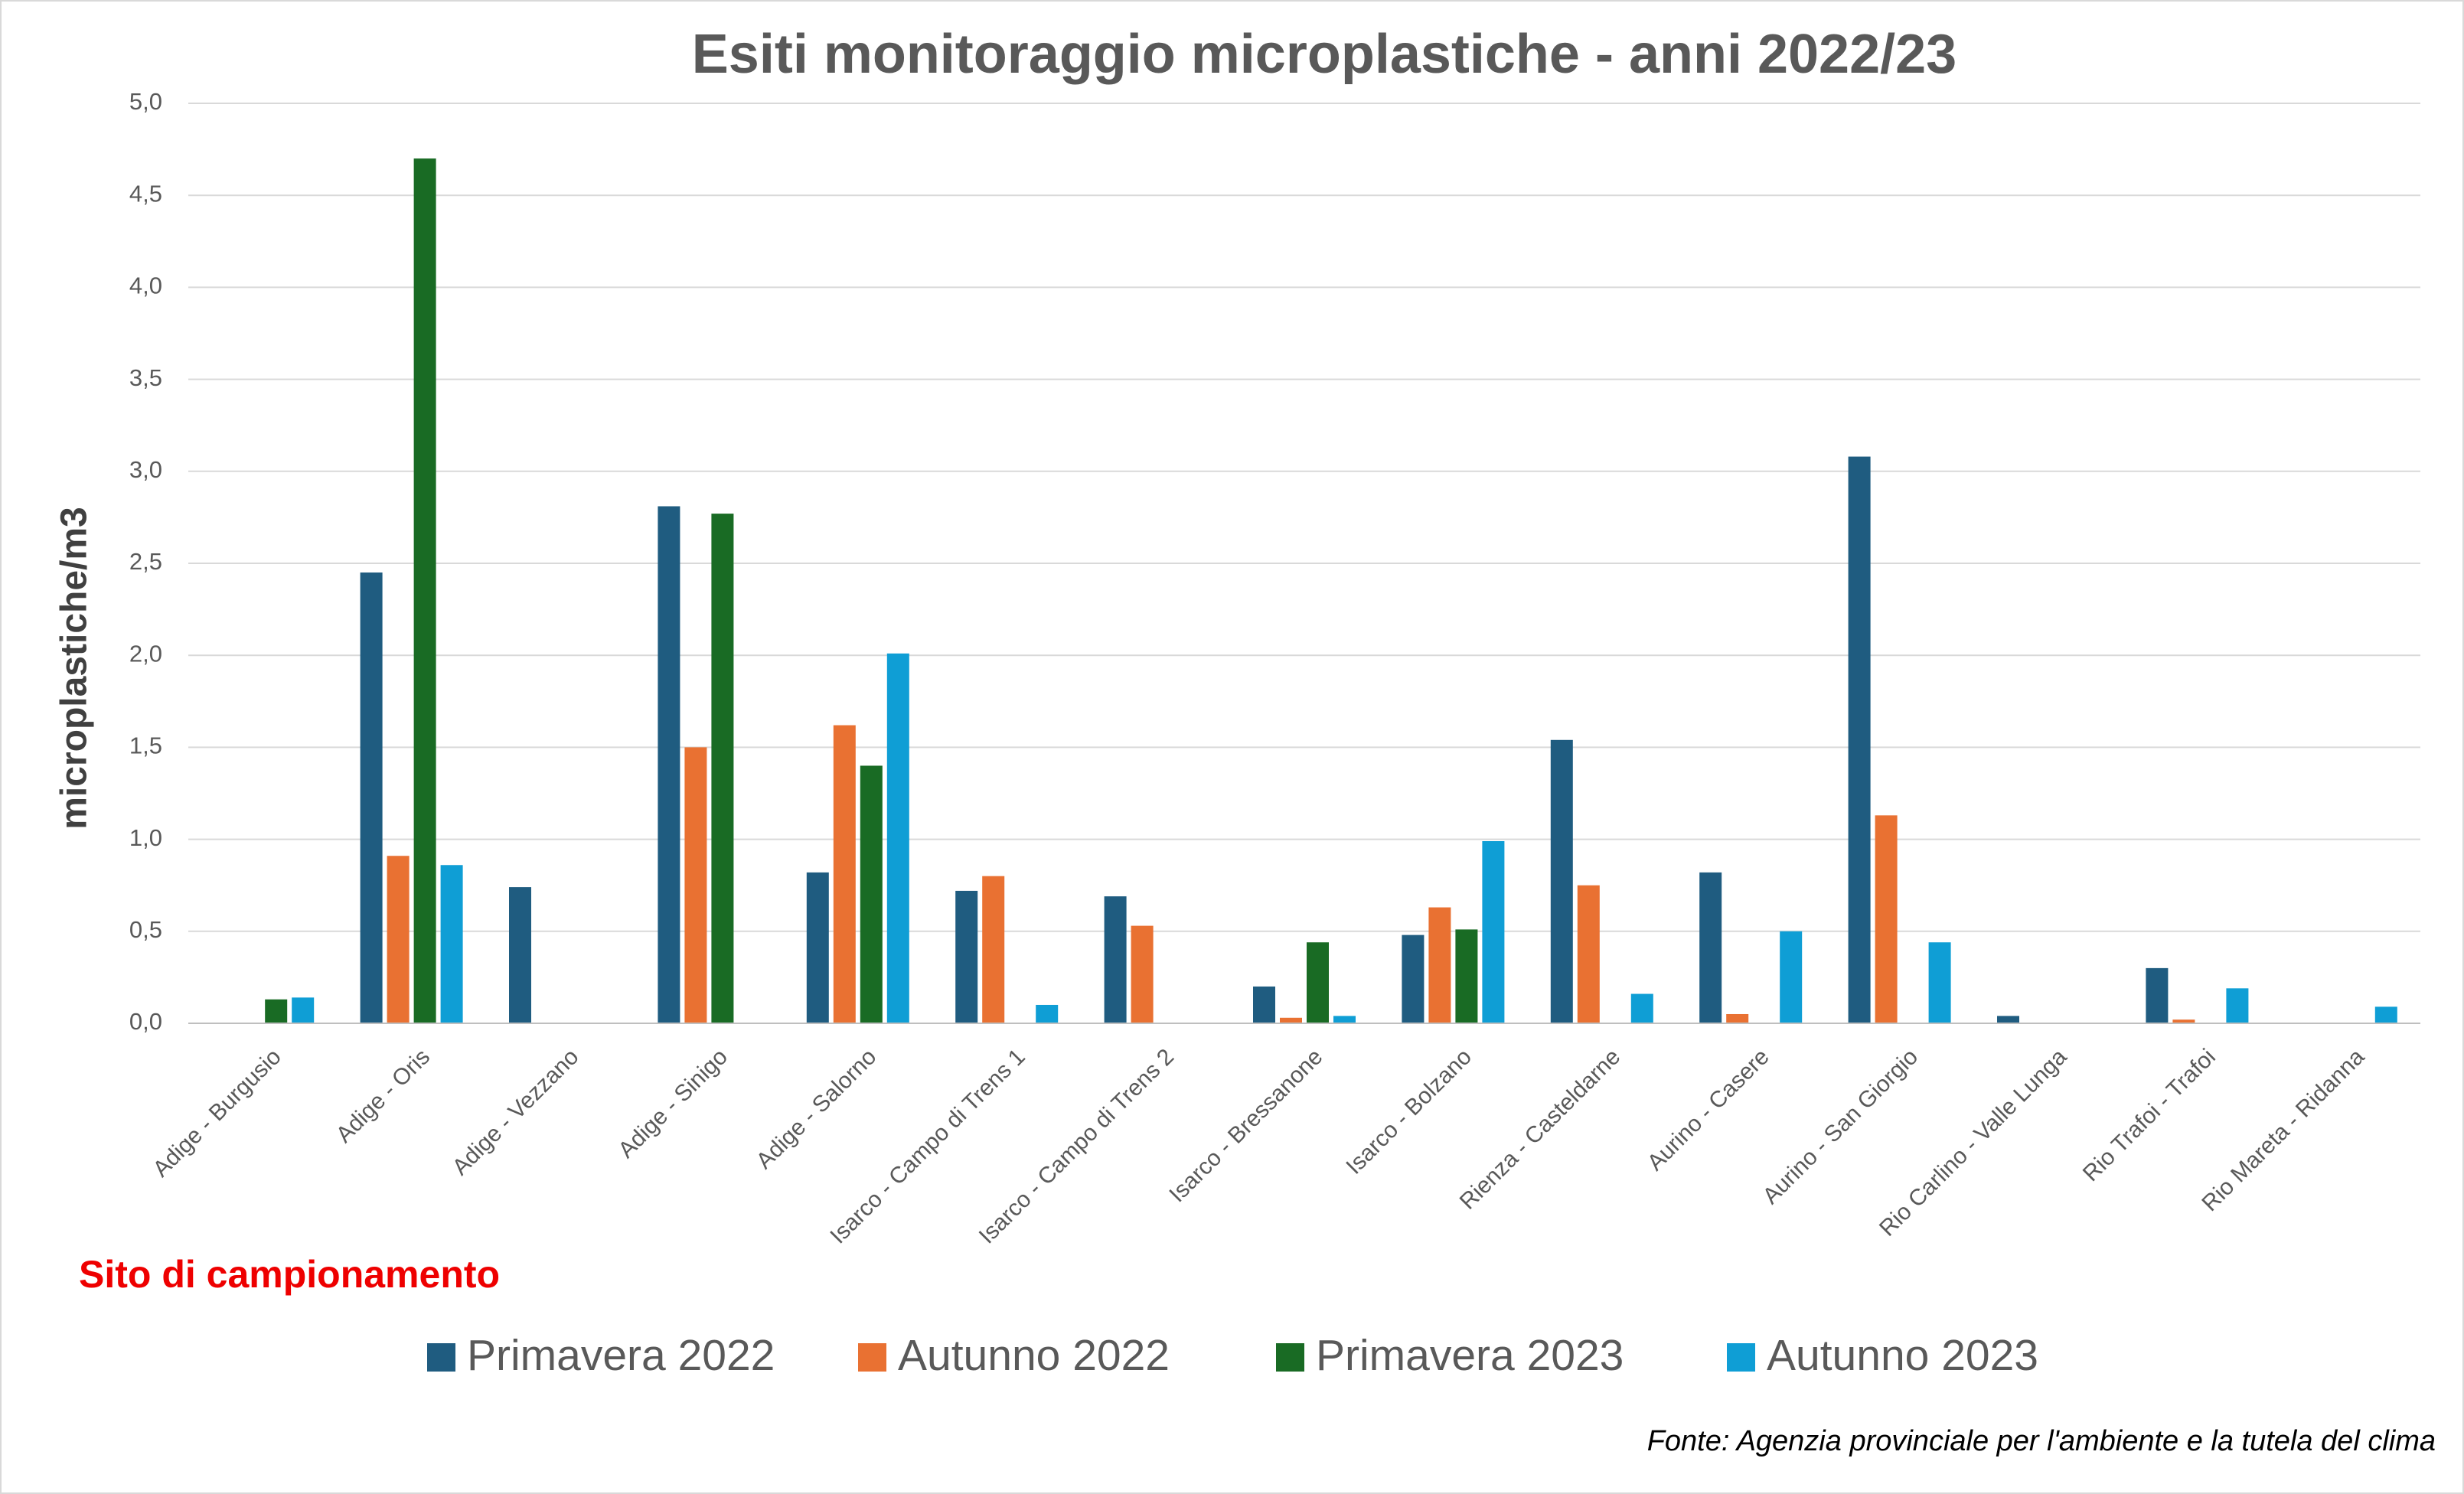 This screenshot has height=1494, width=2464. I want to click on y-tick-label: 4,0, so click(145, 285).